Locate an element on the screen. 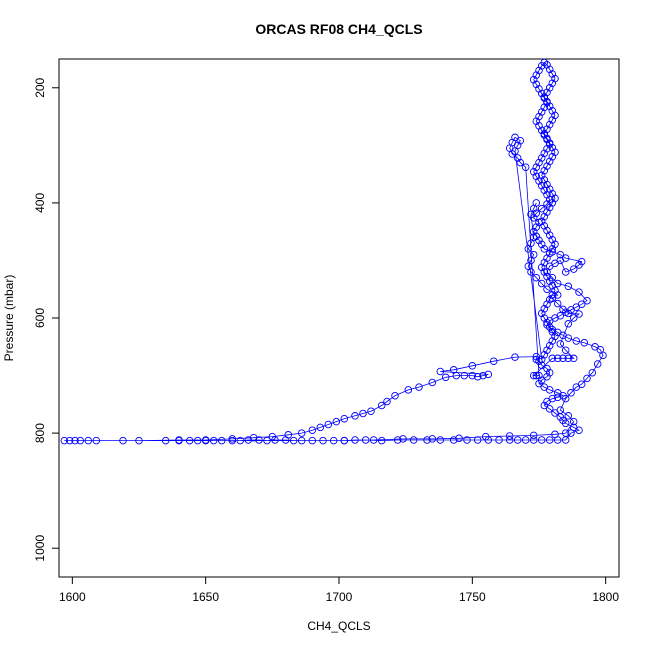  y-tick-label: 400 is located at coordinates (40, 203).